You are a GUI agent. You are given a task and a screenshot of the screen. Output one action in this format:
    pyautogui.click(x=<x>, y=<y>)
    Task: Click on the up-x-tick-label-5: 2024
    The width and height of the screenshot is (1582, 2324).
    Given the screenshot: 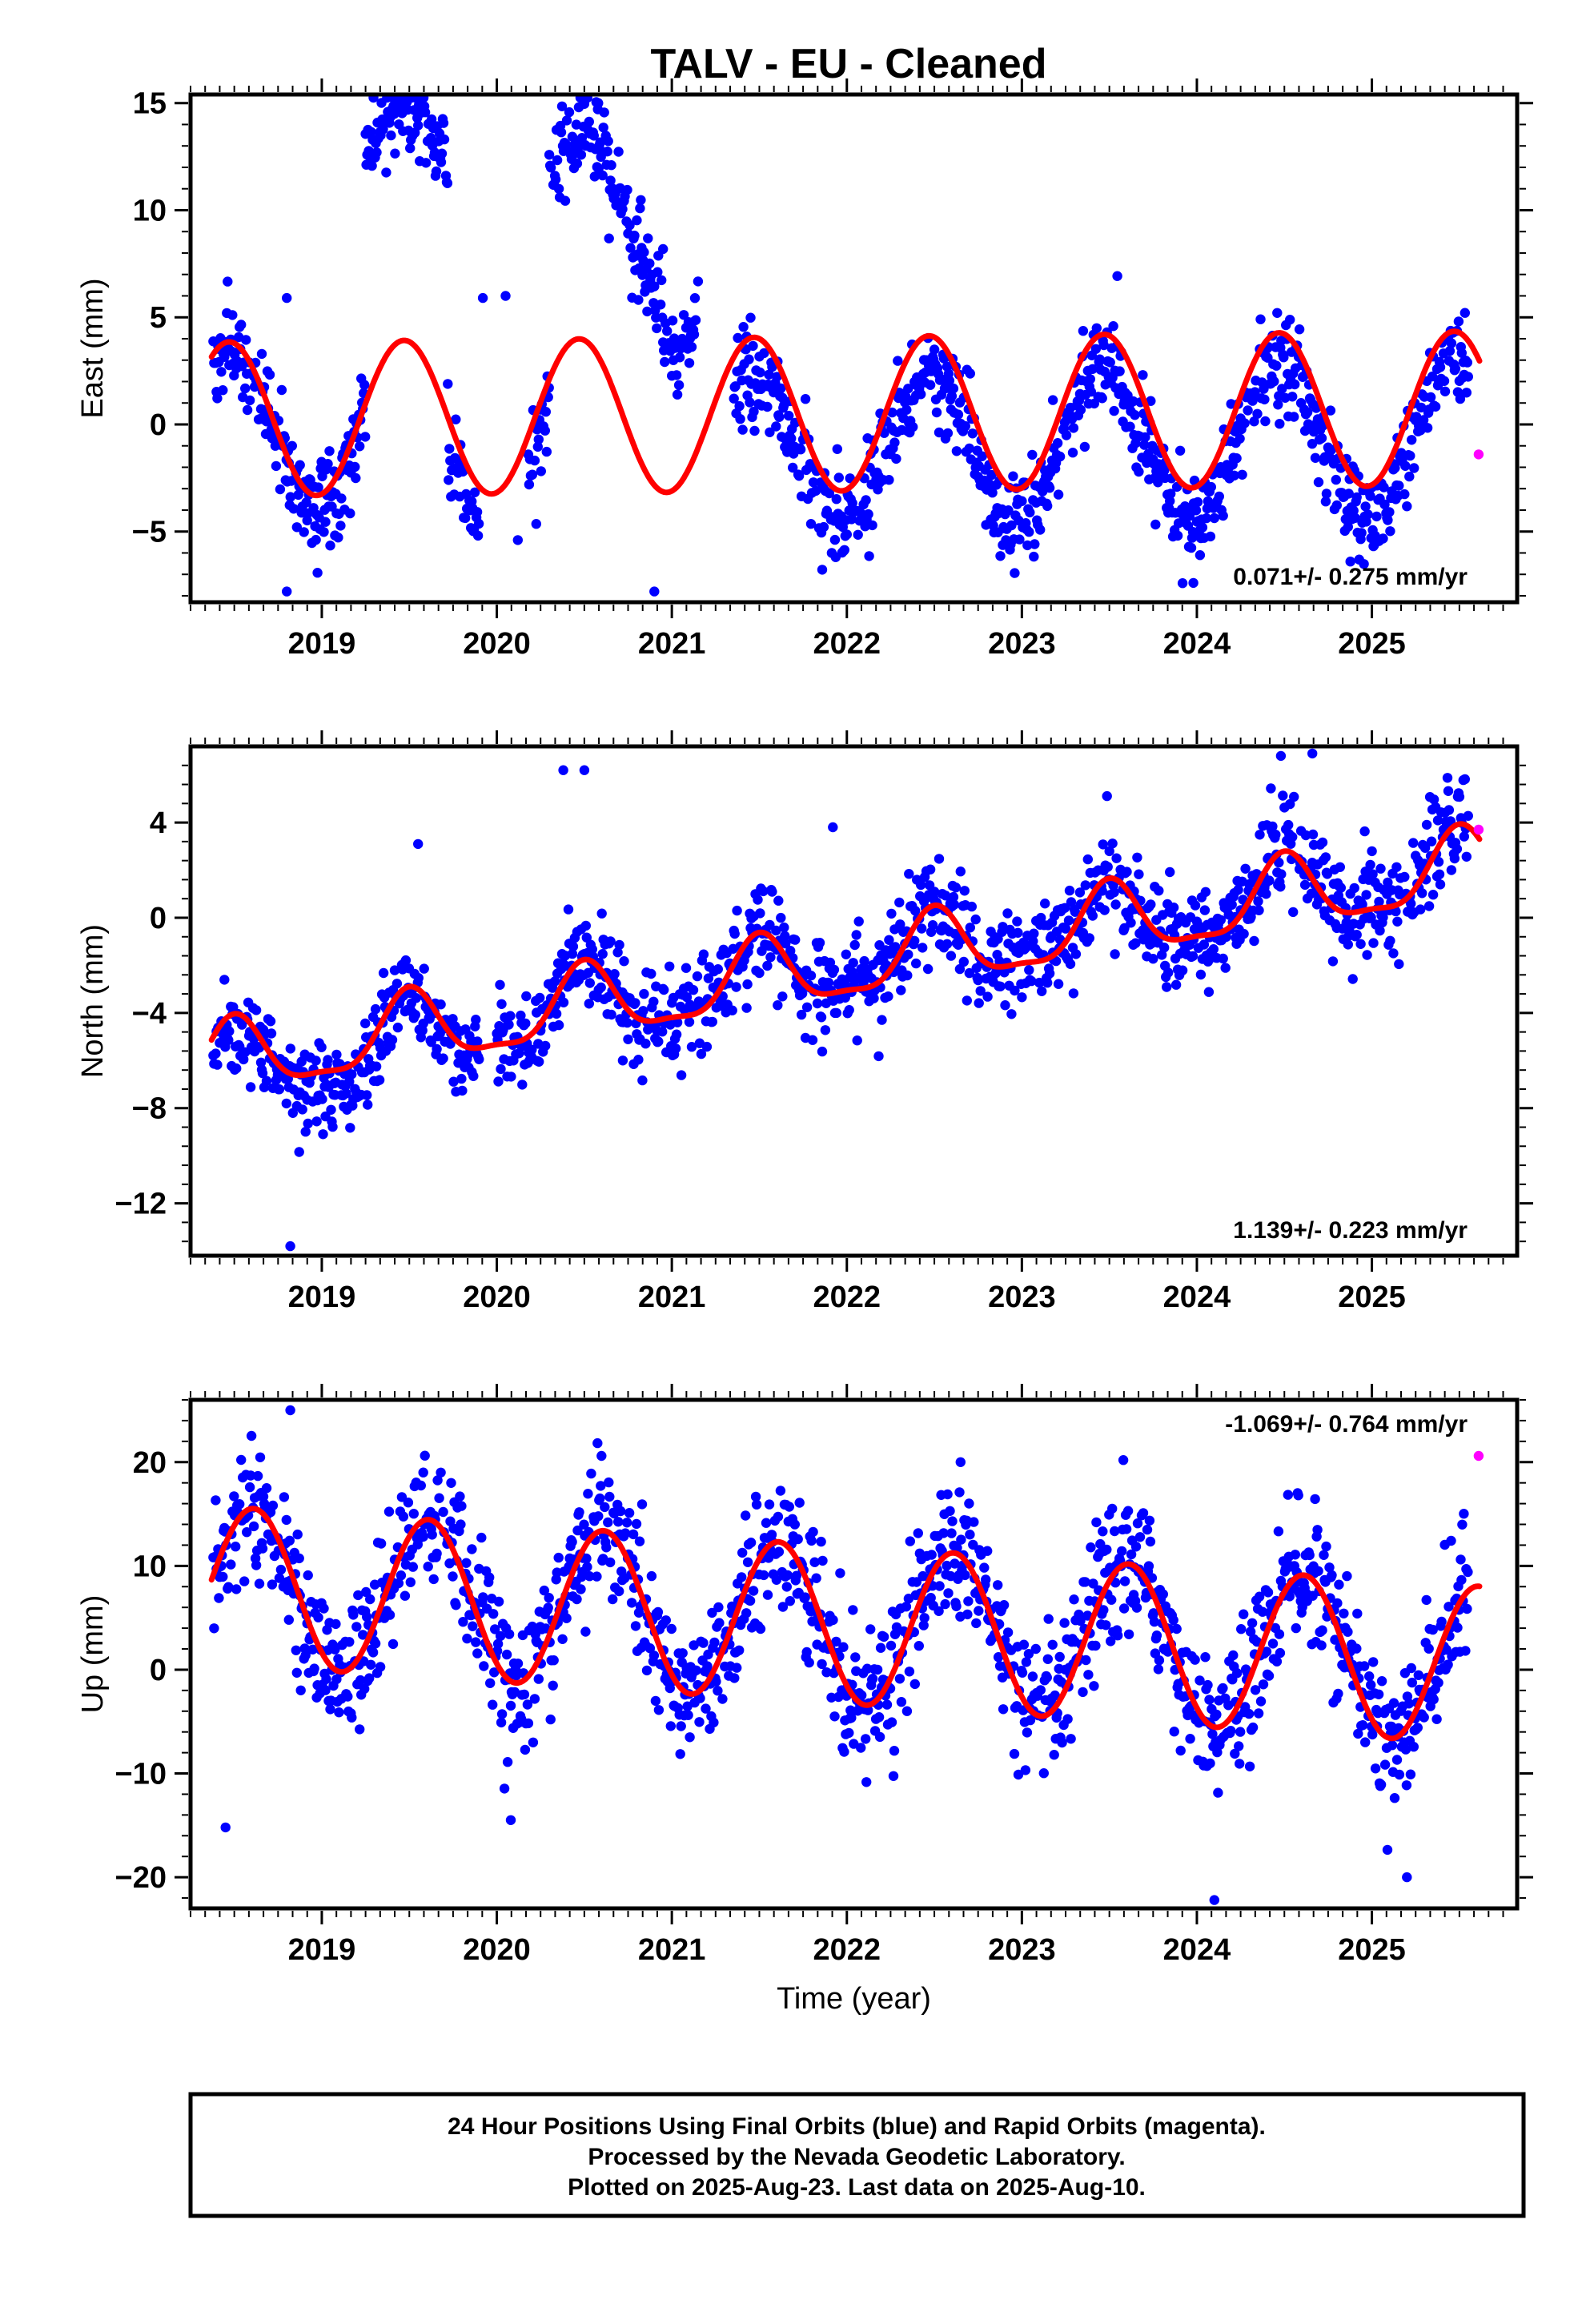 What is the action you would take?
    pyautogui.click(x=1197, y=1950)
    